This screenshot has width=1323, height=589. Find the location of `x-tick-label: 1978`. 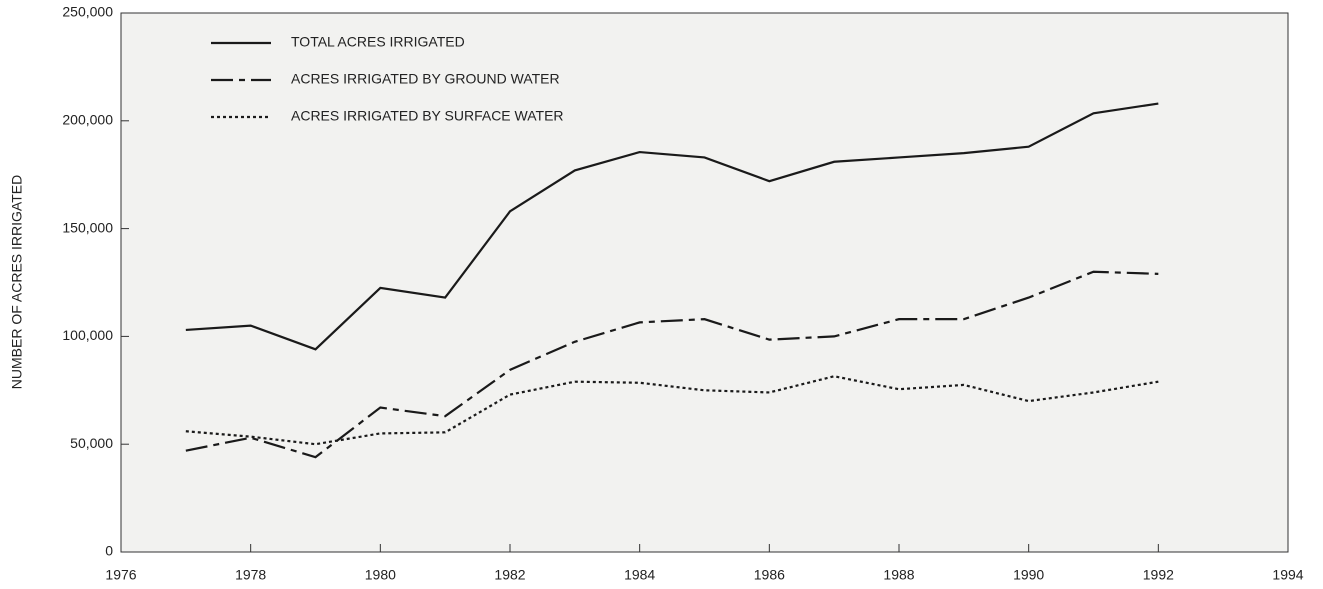

x-tick-label: 1978 is located at coordinates (250, 575).